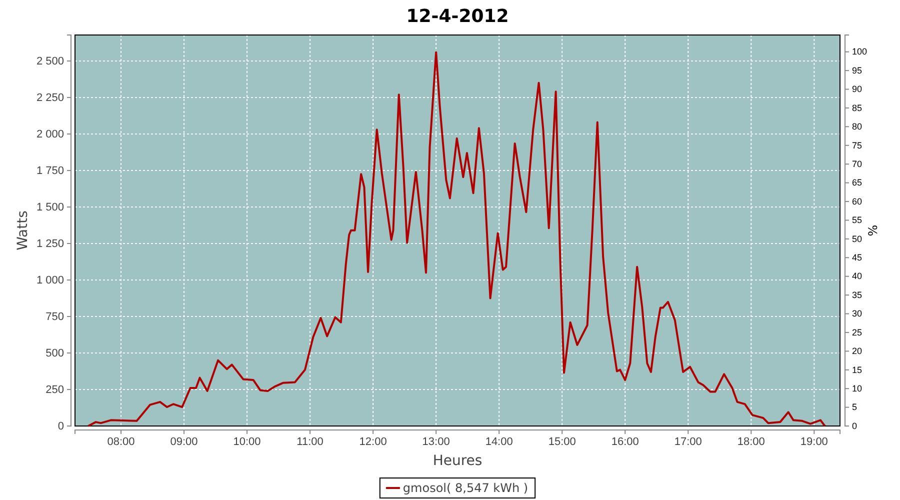  Describe the element at coordinates (855, 407) in the screenshot. I see `y2-tick-label: 5` at that location.